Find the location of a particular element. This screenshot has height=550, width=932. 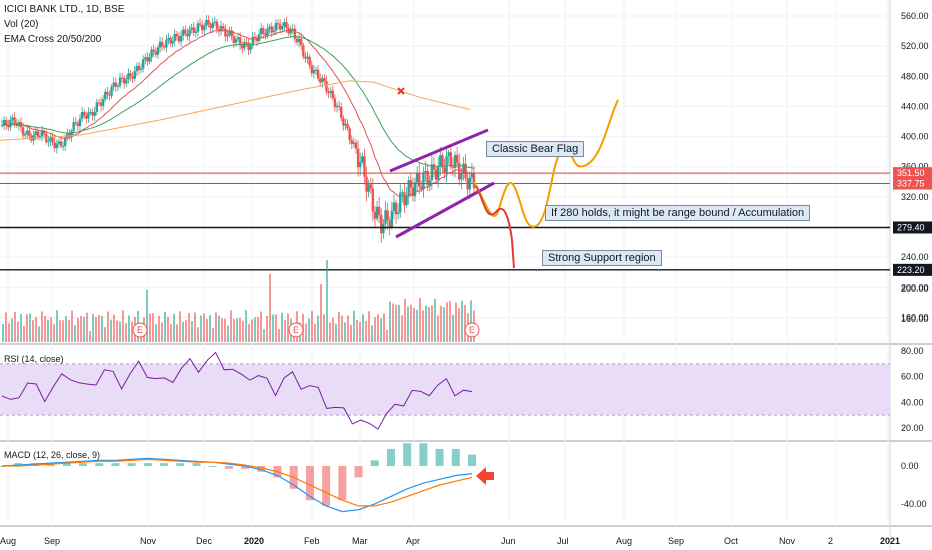

level-price-tag is located at coordinates (912, 227).